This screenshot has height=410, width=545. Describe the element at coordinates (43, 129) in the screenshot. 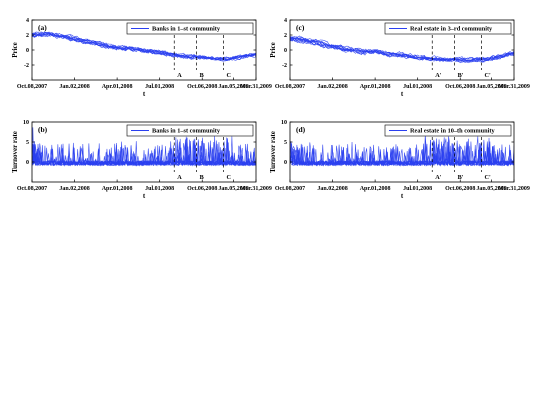

I see `panel-label: (b)` at that location.